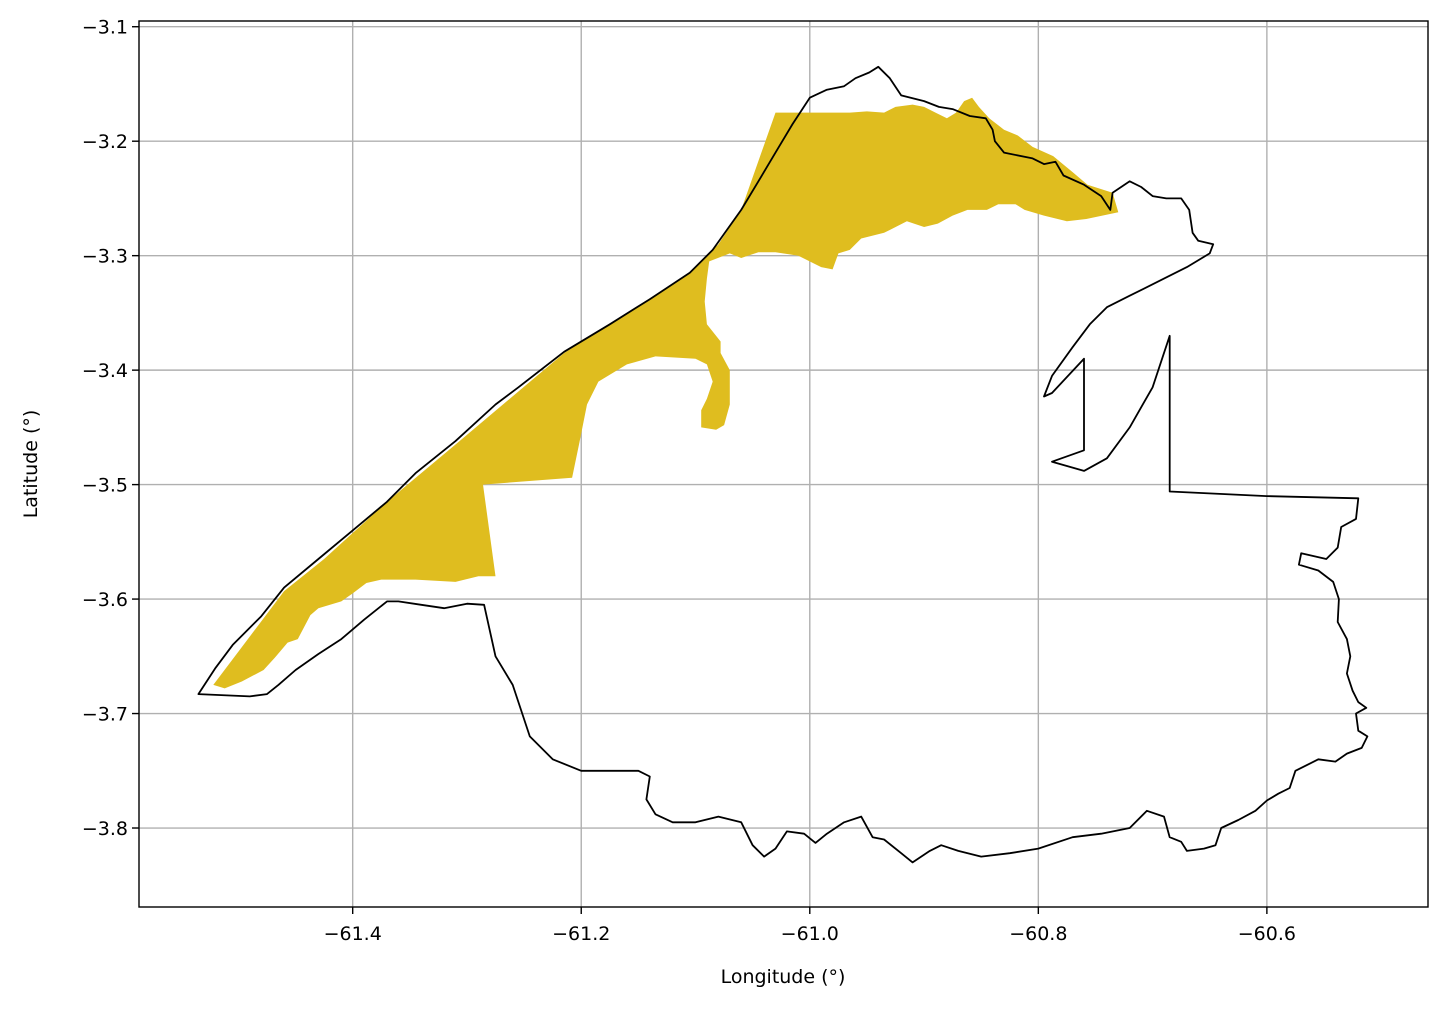  I want to click on x-tick-label-1: −61.2, so click(581, 934).